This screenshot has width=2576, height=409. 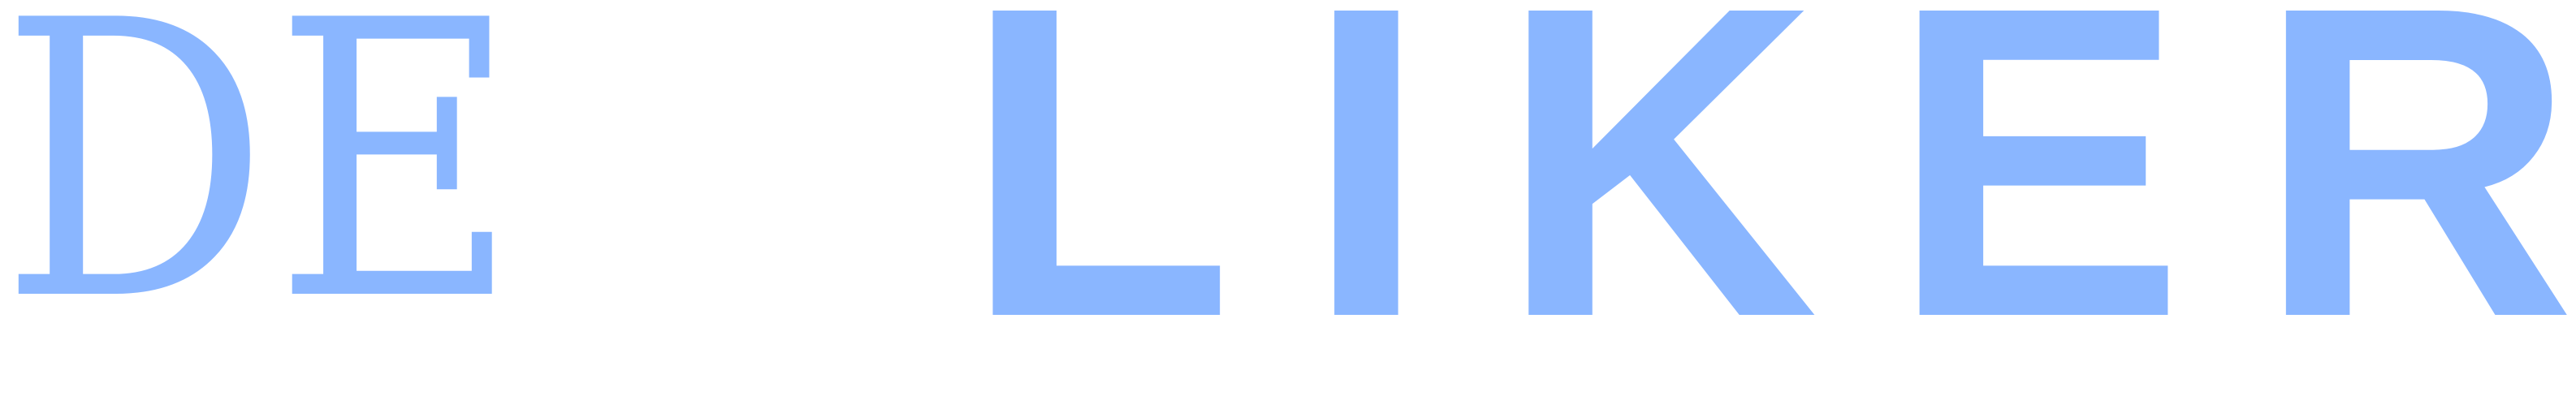 What do you see at coordinates (1659, 204) in the screenshot?
I see `logo-letter-k: K` at bounding box center [1659, 204].